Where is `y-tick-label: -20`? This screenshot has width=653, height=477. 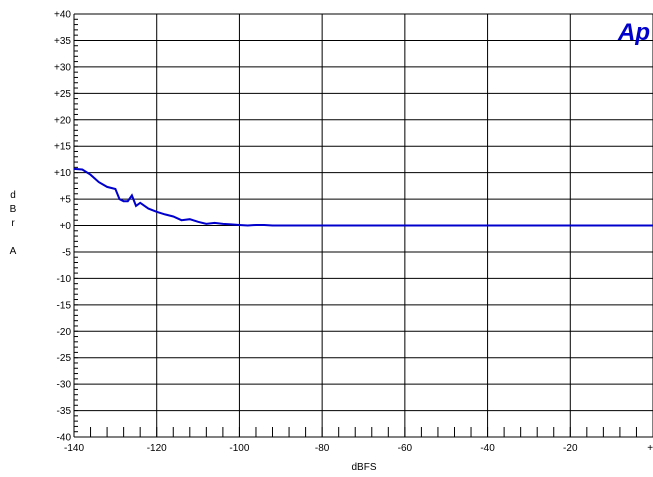 y-tick-label: -20 is located at coordinates (64, 332).